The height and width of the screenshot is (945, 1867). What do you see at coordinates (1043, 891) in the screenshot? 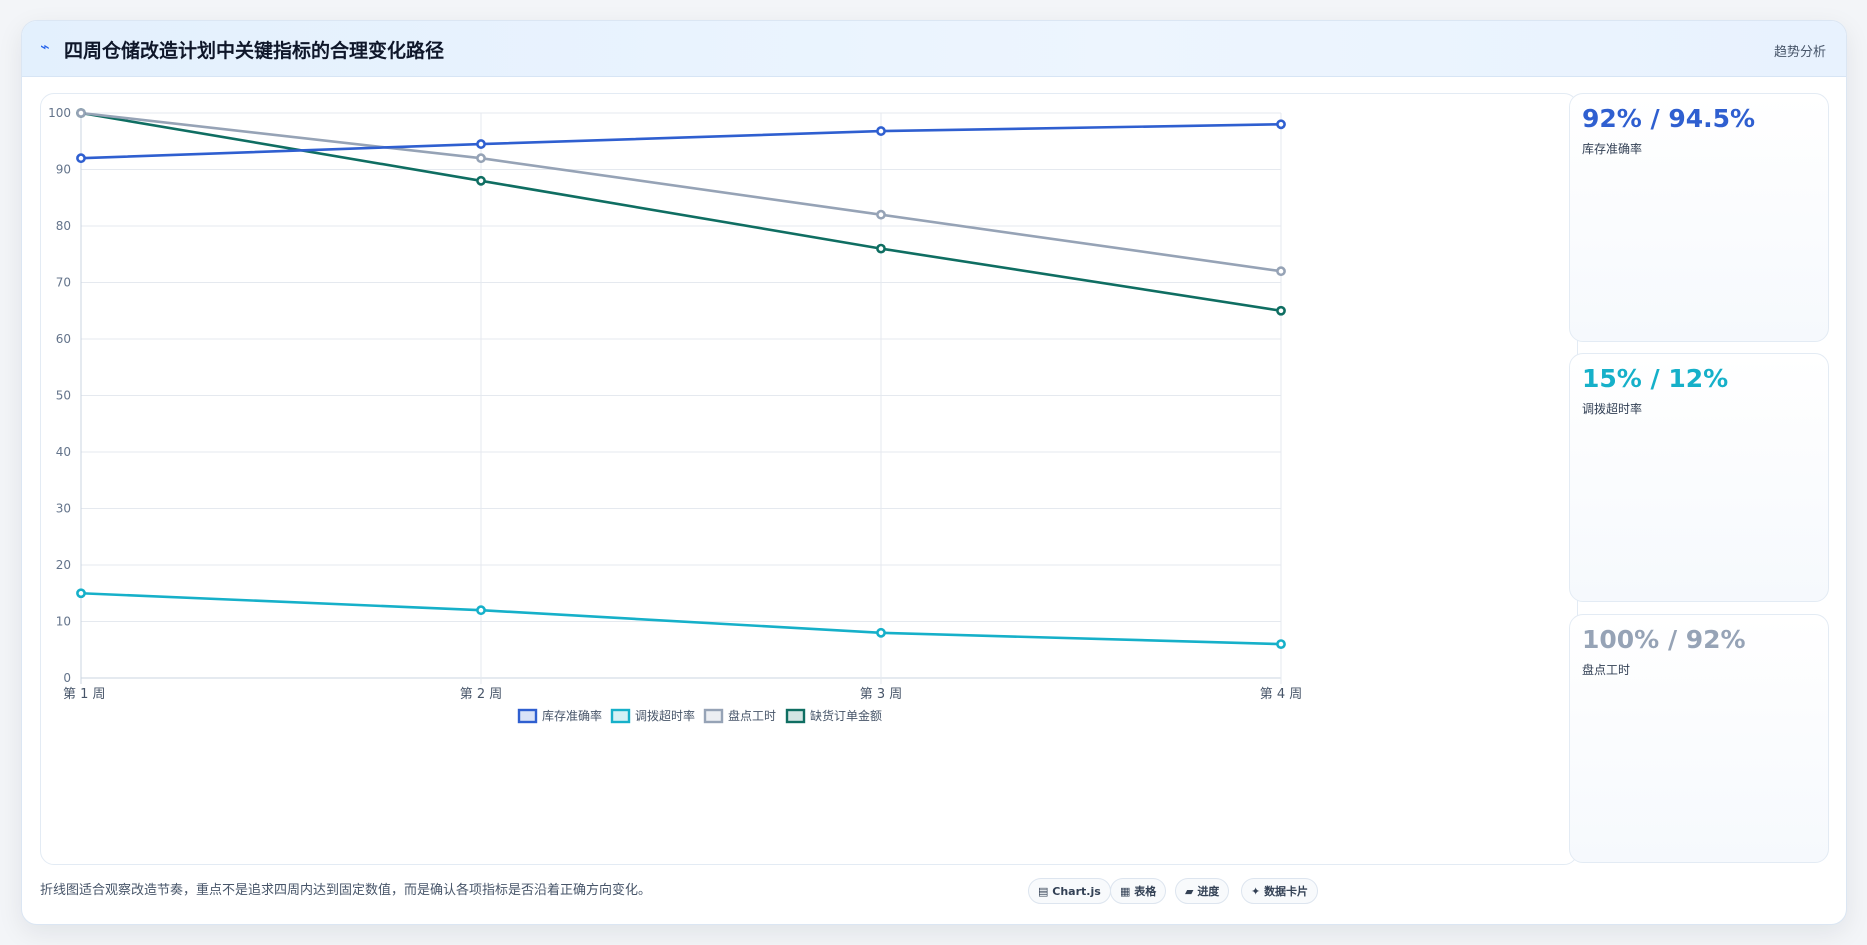
I see `chart-icon: ▤` at bounding box center [1043, 891].